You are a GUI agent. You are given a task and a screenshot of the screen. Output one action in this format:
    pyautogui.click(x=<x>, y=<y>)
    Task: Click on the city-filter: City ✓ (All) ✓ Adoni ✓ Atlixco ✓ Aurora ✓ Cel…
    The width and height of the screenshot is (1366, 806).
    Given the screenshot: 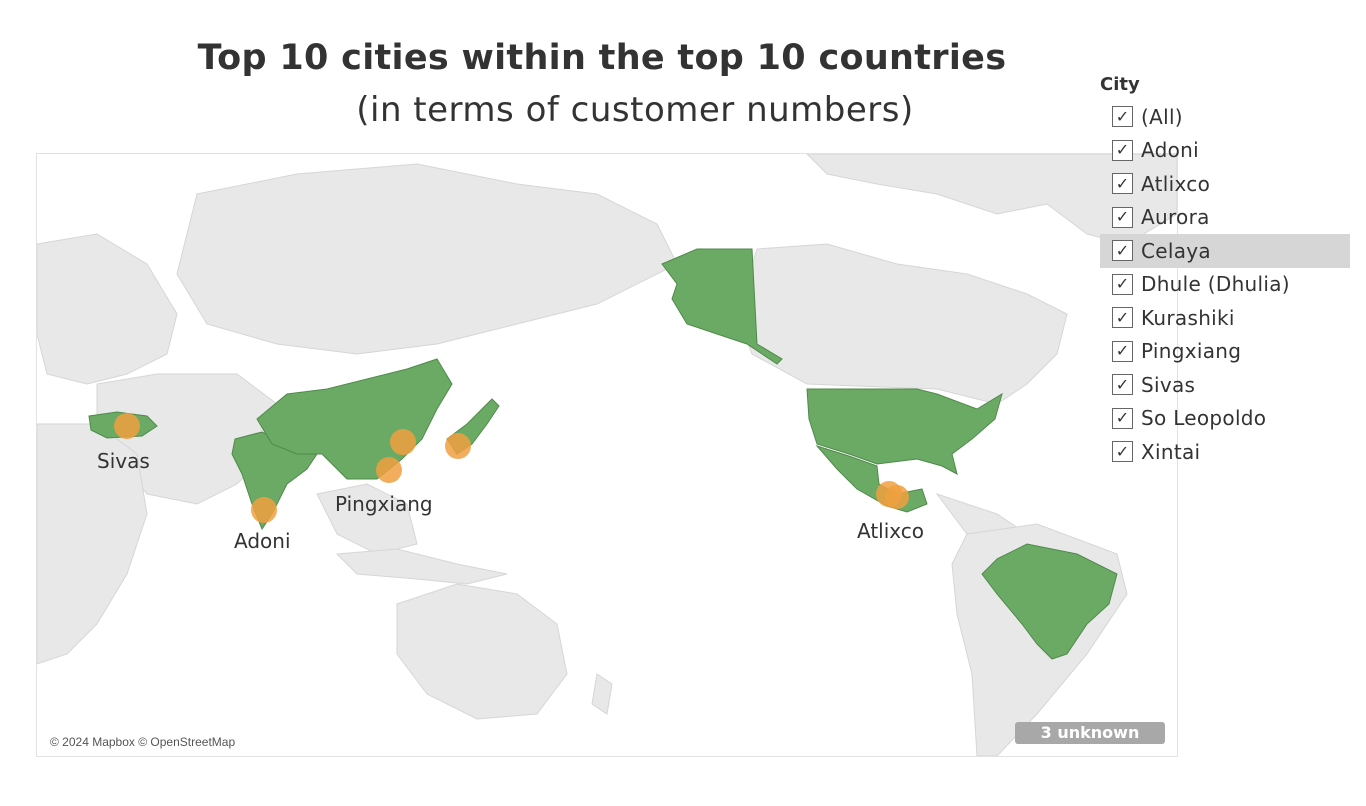 What is the action you would take?
    pyautogui.click(x=1225, y=269)
    